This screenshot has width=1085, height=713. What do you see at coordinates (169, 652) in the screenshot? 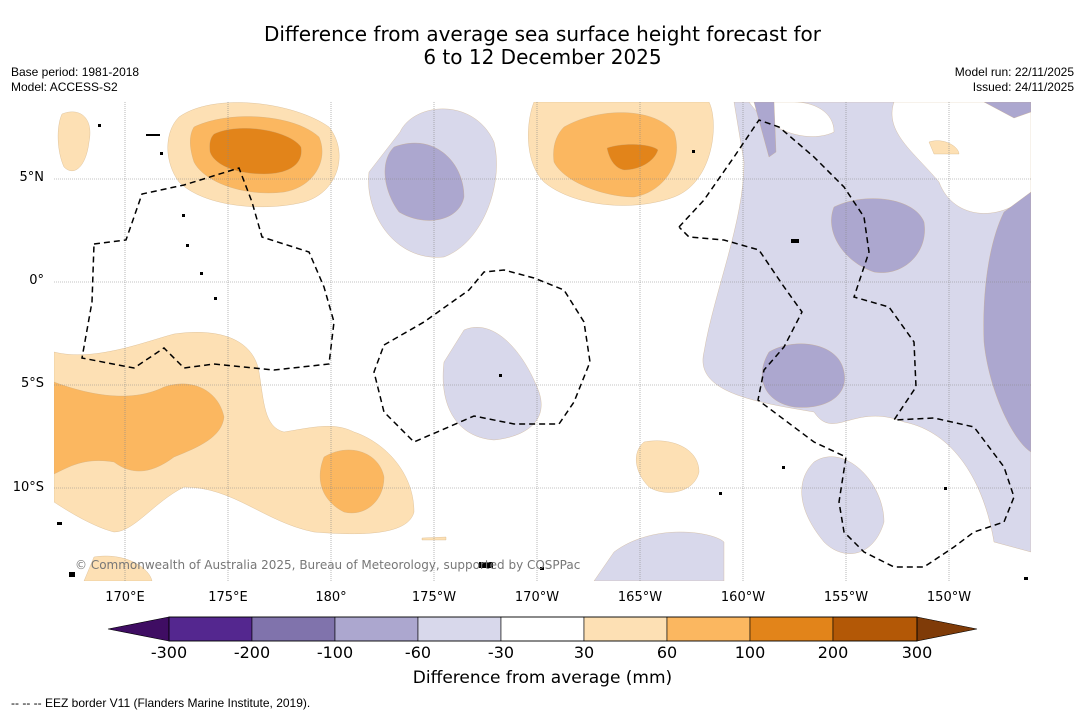
I see `colorbar-tick: -300` at bounding box center [169, 652].